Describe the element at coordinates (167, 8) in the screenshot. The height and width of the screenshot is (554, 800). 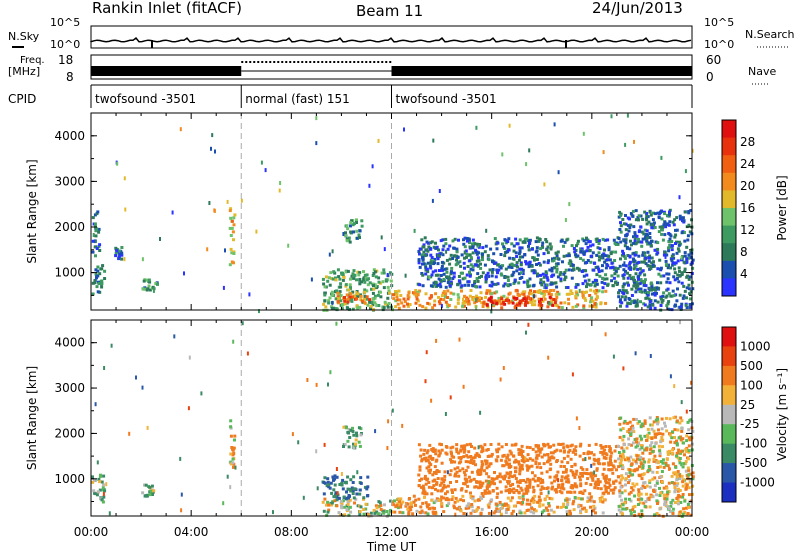
I see `station-title: Rankin Inlet (fitACF)` at that location.